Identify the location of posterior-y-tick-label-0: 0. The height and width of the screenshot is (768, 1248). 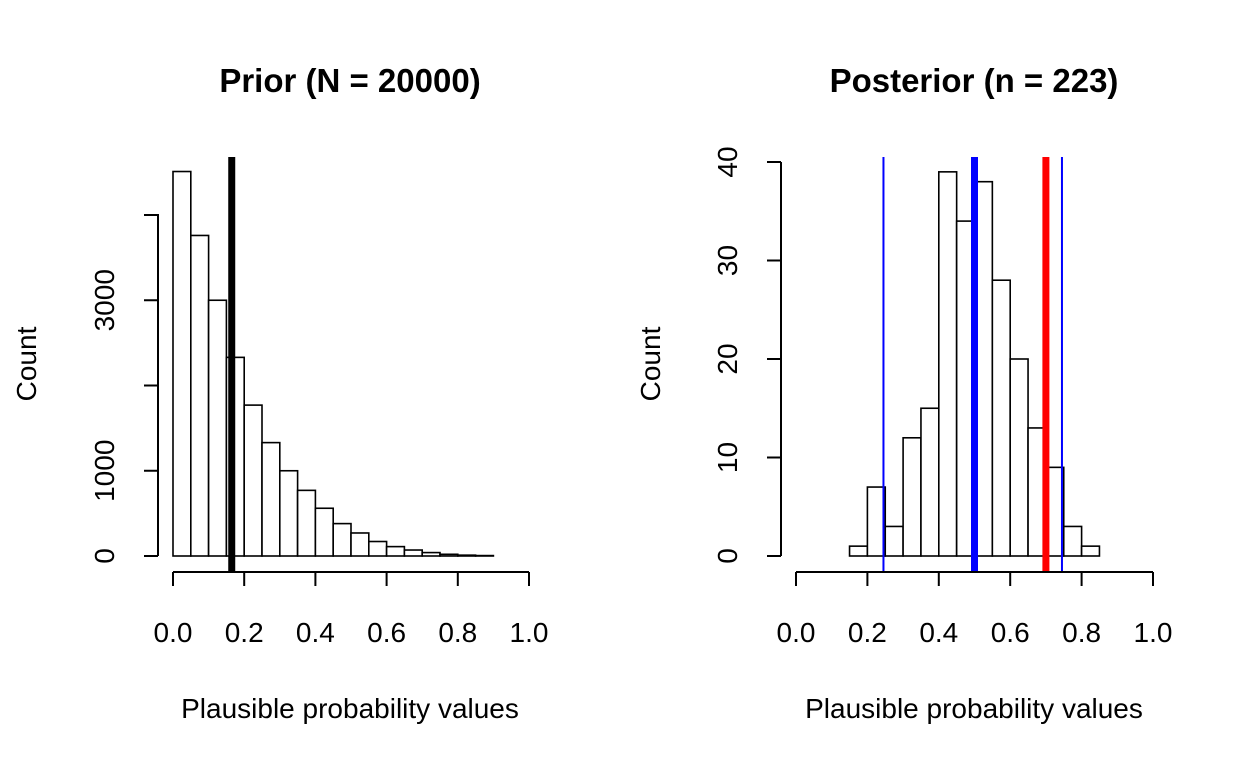
(727, 556).